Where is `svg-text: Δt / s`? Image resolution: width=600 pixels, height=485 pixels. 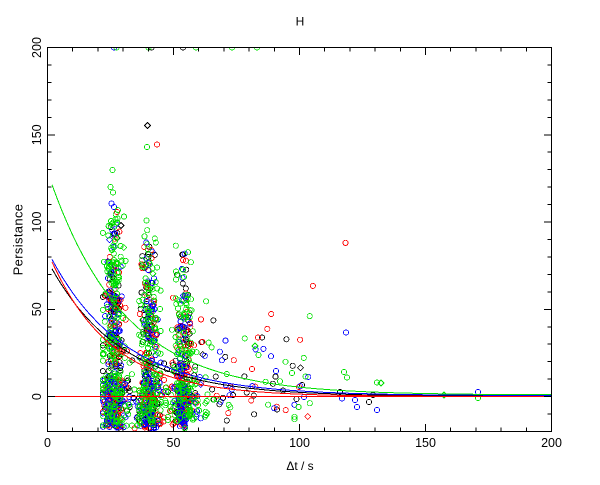 svg-text: Δt / s is located at coordinates (299, 466).